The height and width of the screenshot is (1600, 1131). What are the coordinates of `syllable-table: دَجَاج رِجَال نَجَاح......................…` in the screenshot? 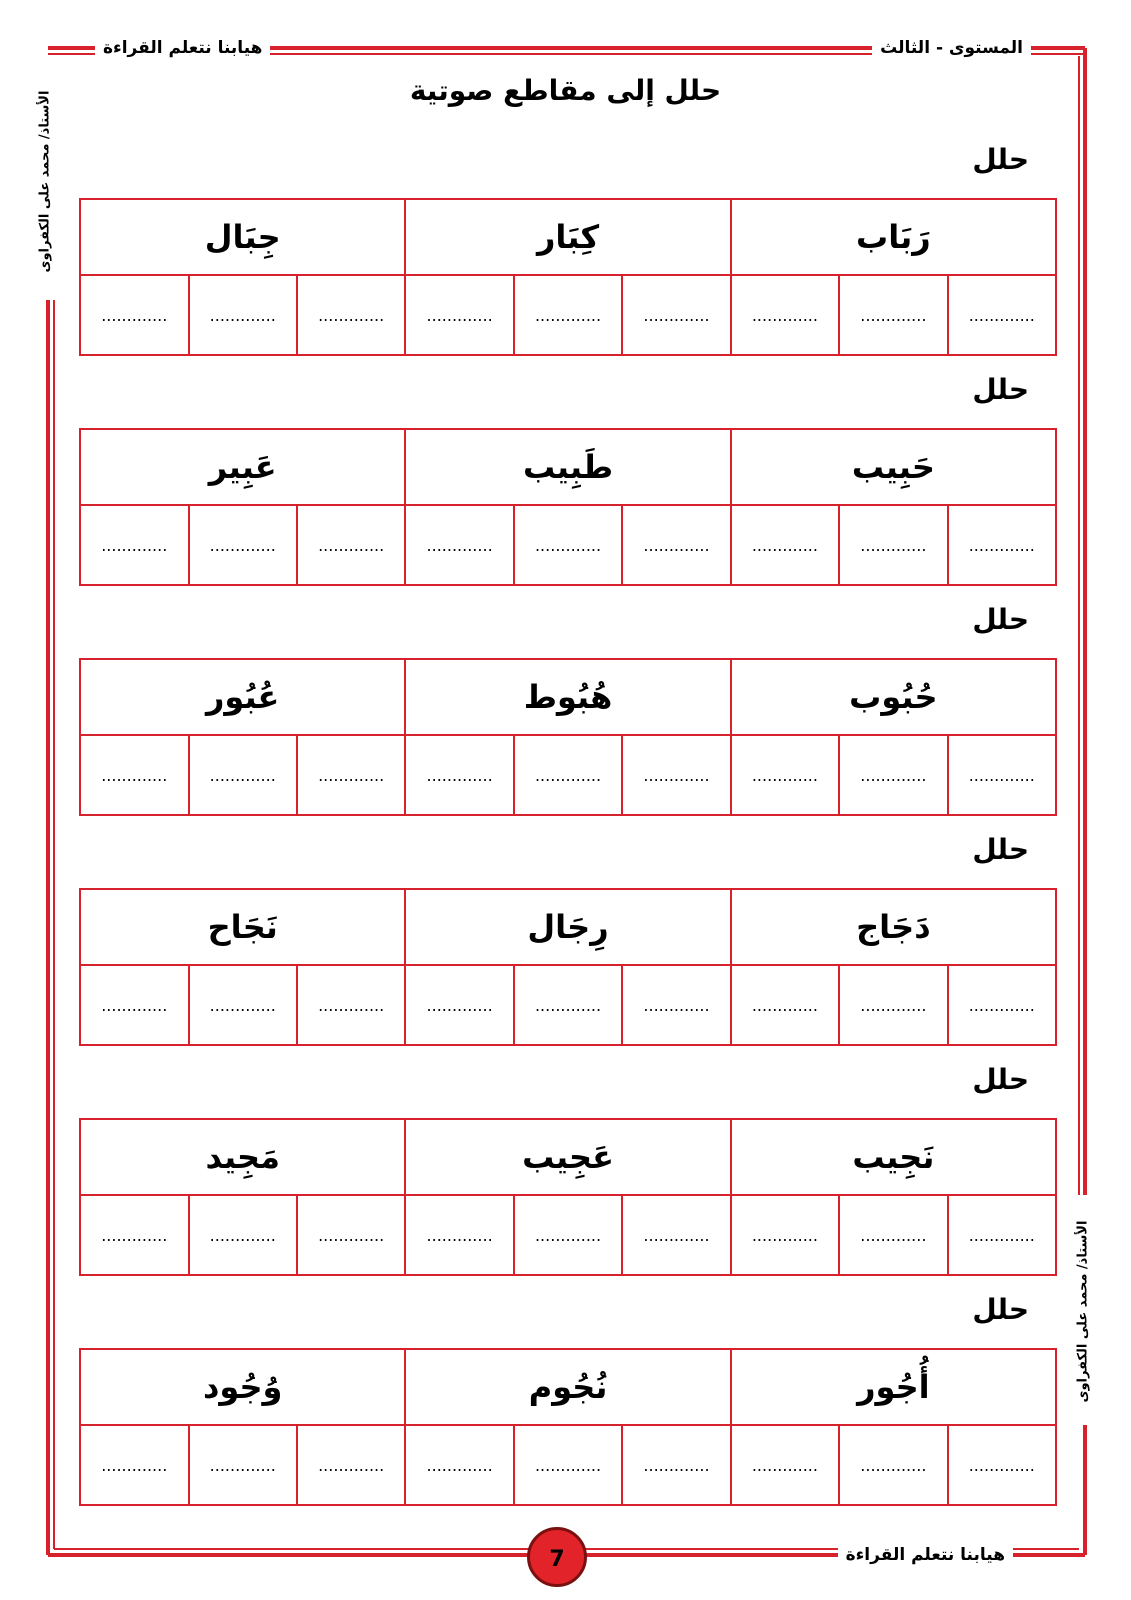 It's located at (568, 967).